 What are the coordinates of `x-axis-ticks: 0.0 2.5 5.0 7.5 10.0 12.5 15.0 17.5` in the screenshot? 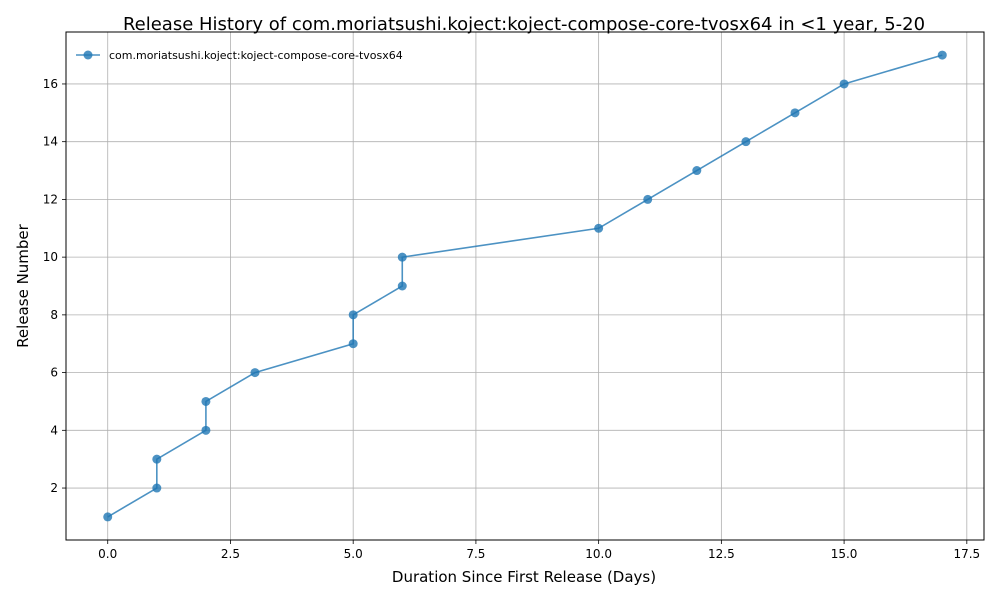 It's located at (539, 550).